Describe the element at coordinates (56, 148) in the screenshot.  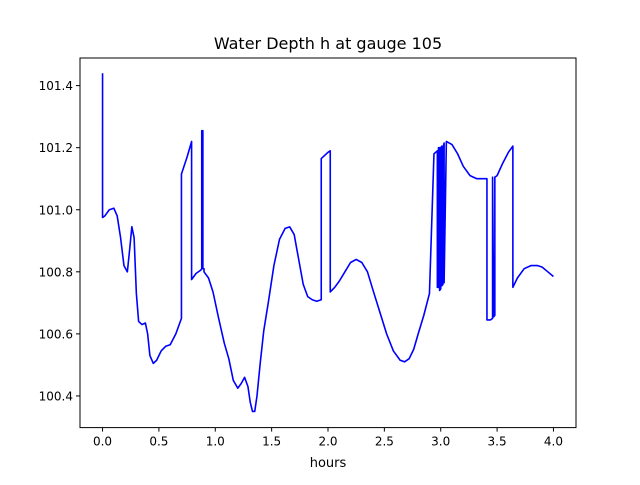
I see `y-tick-label: 101.2` at that location.